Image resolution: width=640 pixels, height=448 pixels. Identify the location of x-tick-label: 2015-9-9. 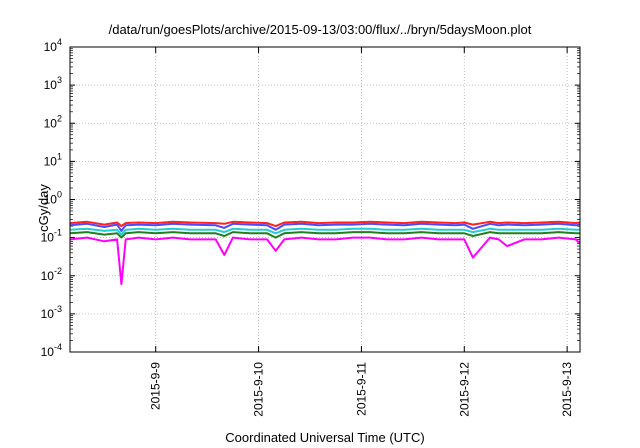
(156, 386).